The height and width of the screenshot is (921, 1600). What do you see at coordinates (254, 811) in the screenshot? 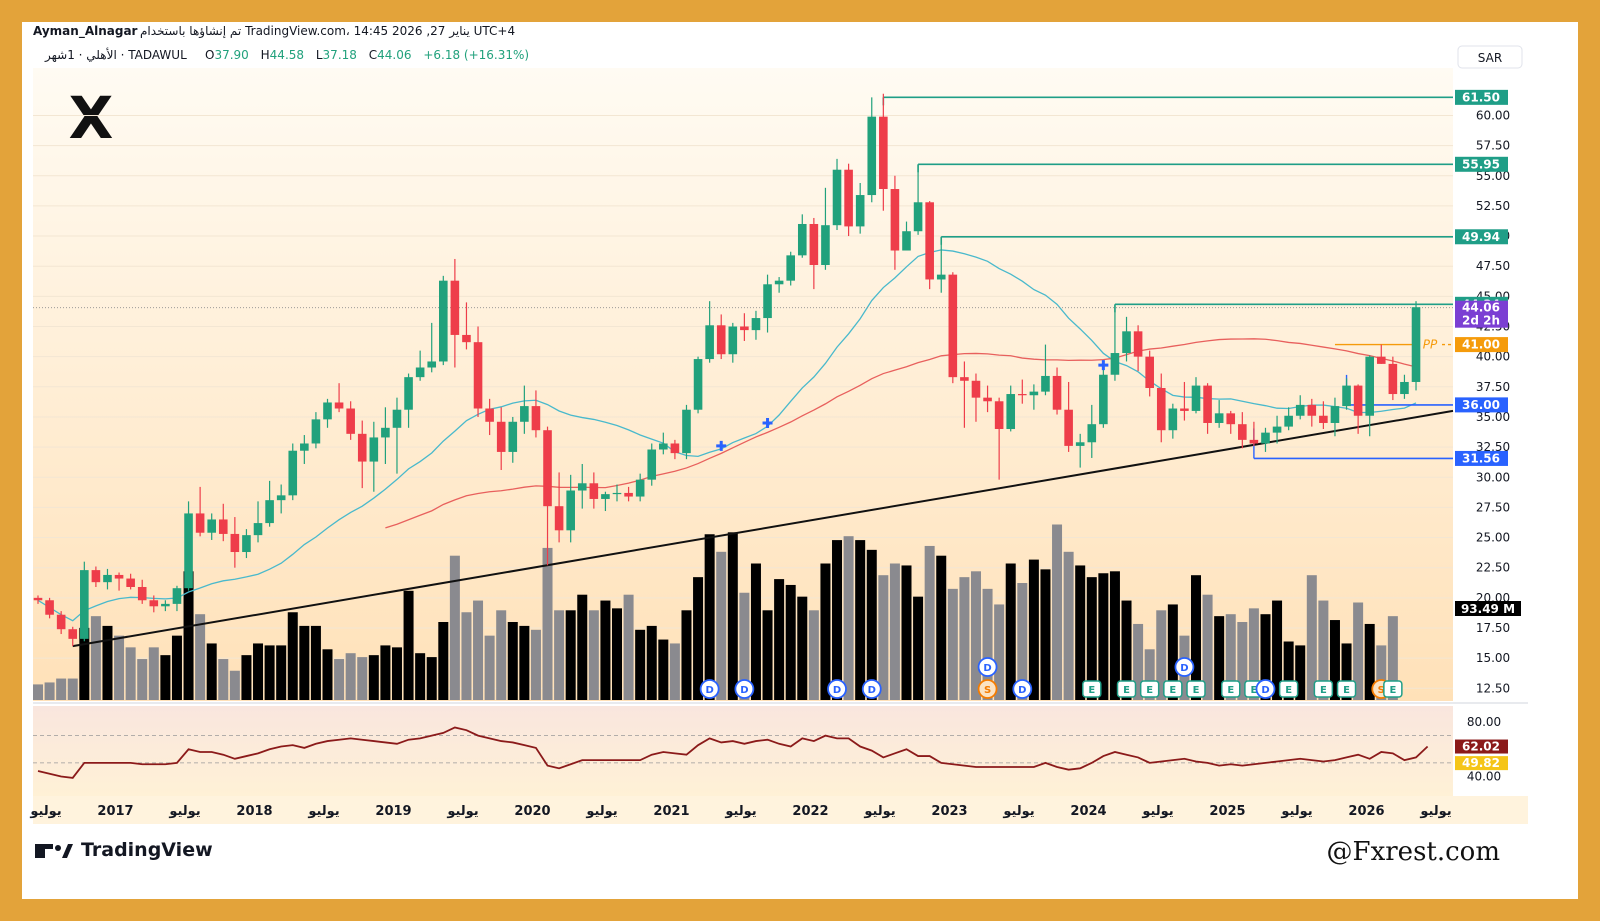
I see `time-tick-label: 2018` at bounding box center [254, 811].